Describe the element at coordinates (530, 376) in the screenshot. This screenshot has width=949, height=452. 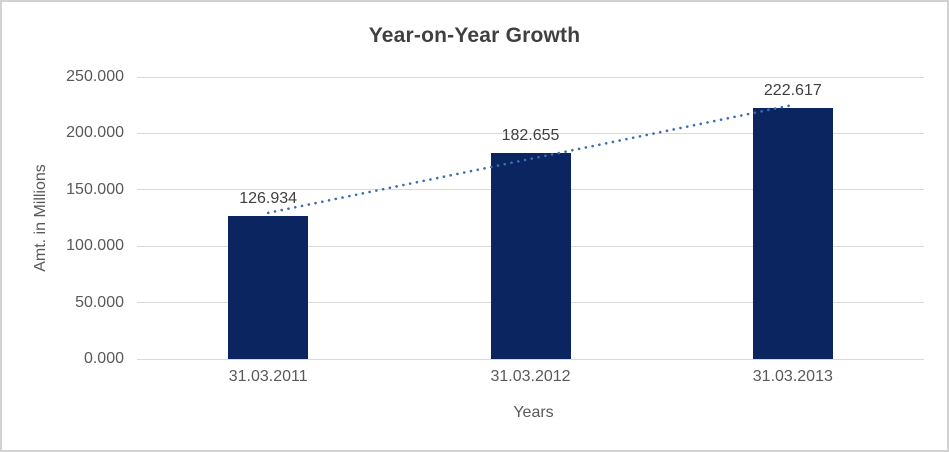
I see `x-tick-label: 31.03.2012` at that location.